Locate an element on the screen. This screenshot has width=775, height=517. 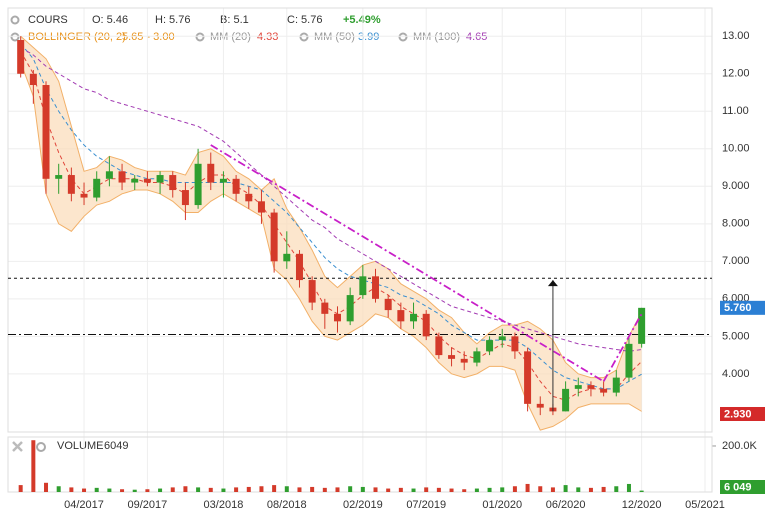
x-tick-label: 08/2018 is located at coordinates (287, 505).